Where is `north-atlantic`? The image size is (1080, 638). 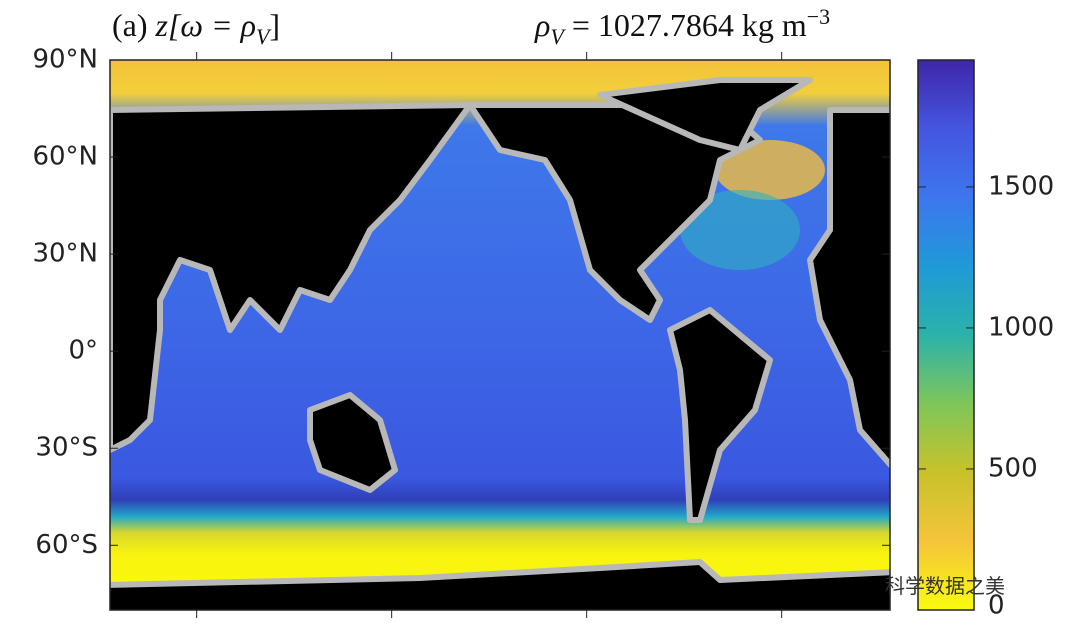 north-atlantic is located at coordinates (770, 170).